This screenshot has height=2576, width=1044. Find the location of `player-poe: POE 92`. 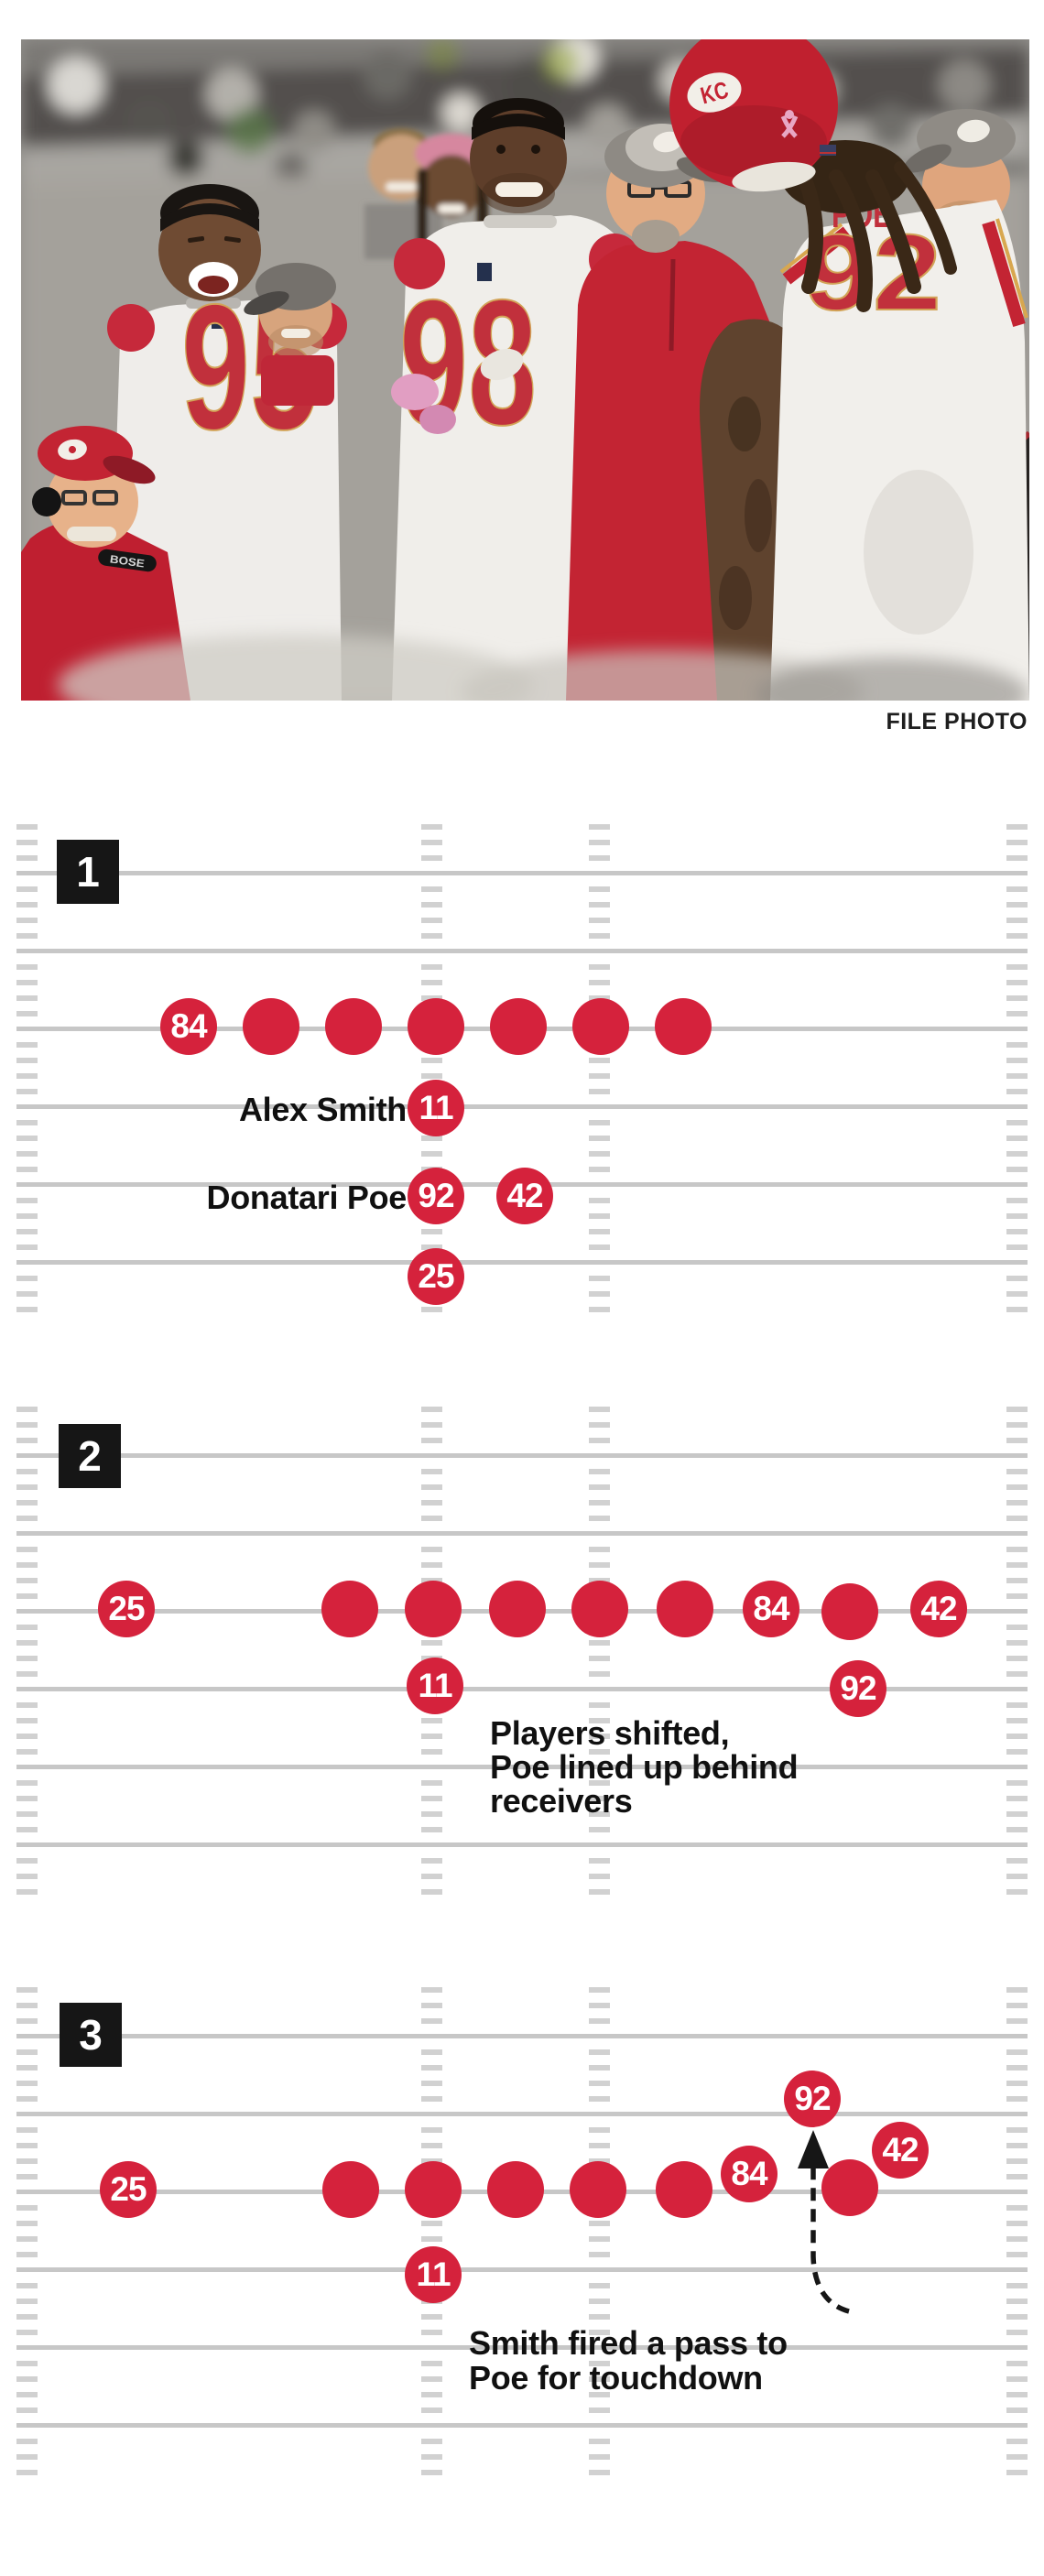

player-poe: POE 92 is located at coordinates (900, 446).